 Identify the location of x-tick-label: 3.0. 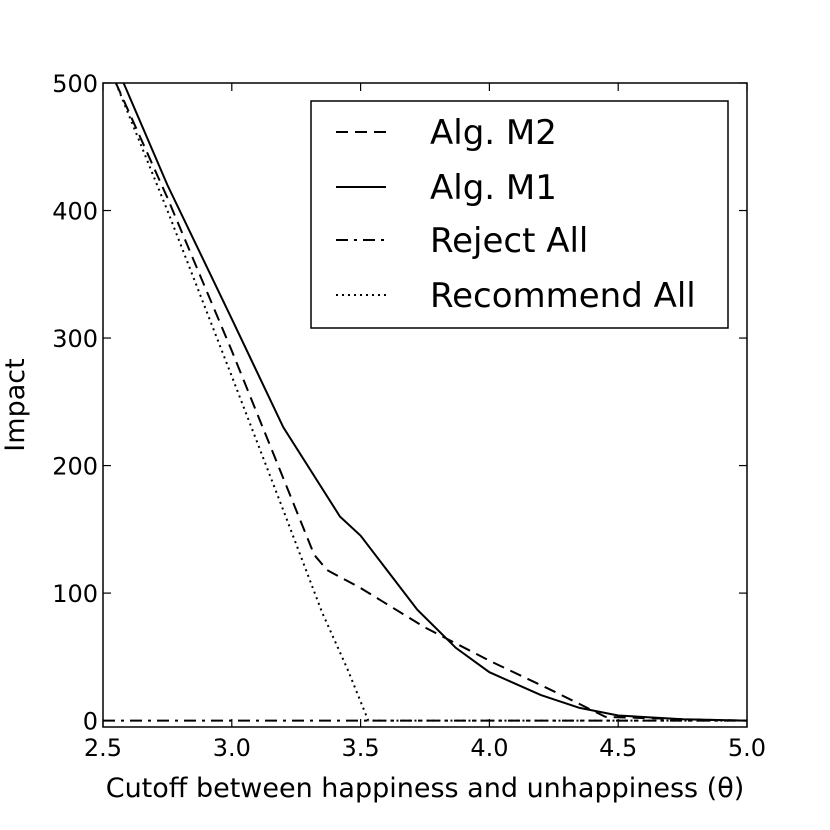
(232, 748).